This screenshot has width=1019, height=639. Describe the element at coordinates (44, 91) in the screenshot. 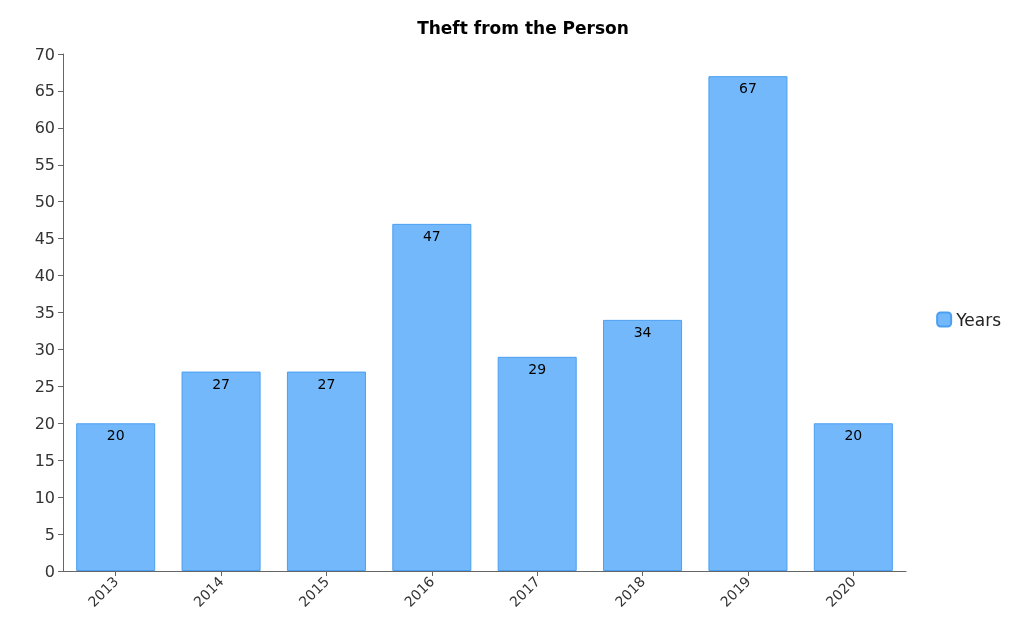

I see `y-tick-label: 65` at that location.